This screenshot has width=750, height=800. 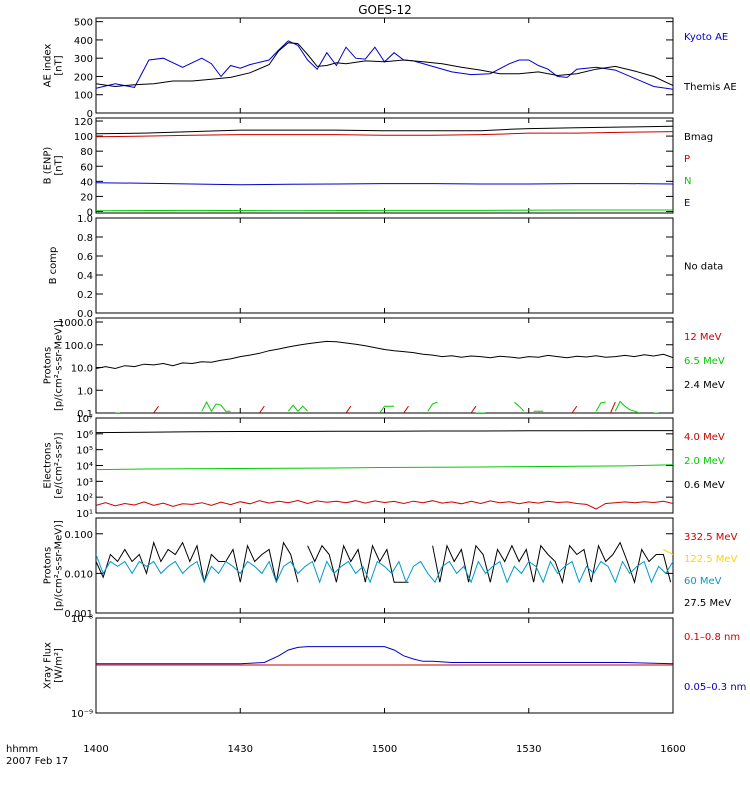 What do you see at coordinates (687, 159) in the screenshot?
I see `legend-entry: P` at bounding box center [687, 159].